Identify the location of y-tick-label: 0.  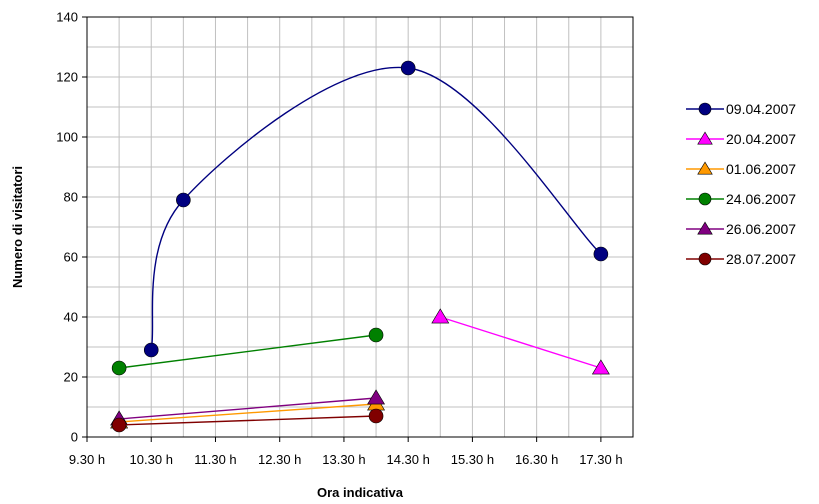
(74, 437).